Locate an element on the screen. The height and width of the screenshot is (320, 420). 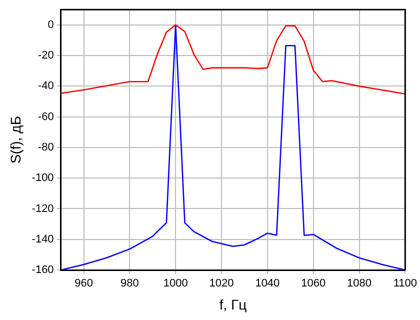
x-tick-label: 1020 is located at coordinates (221, 284).